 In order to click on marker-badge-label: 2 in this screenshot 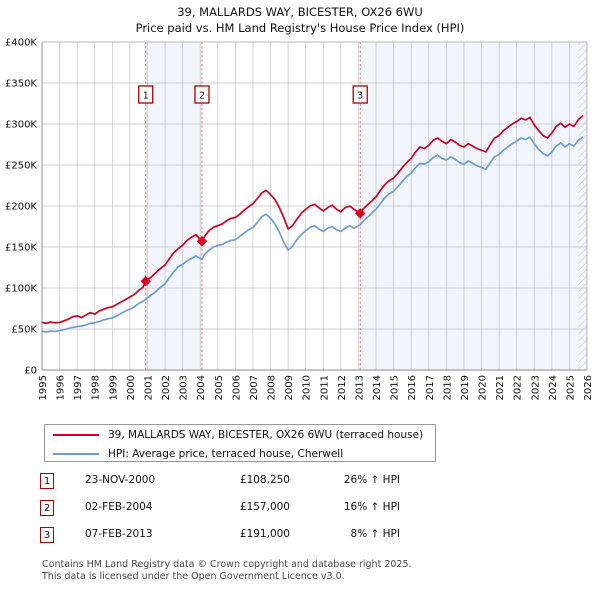, I will do `click(202, 96)`.